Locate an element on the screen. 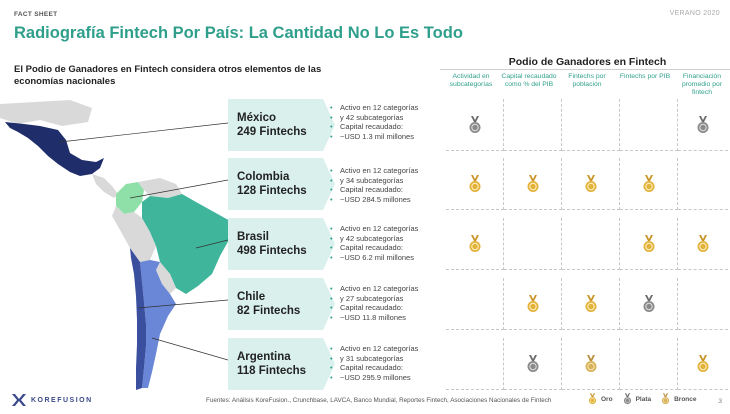  country-name: Colombia is located at coordinates (263, 177).